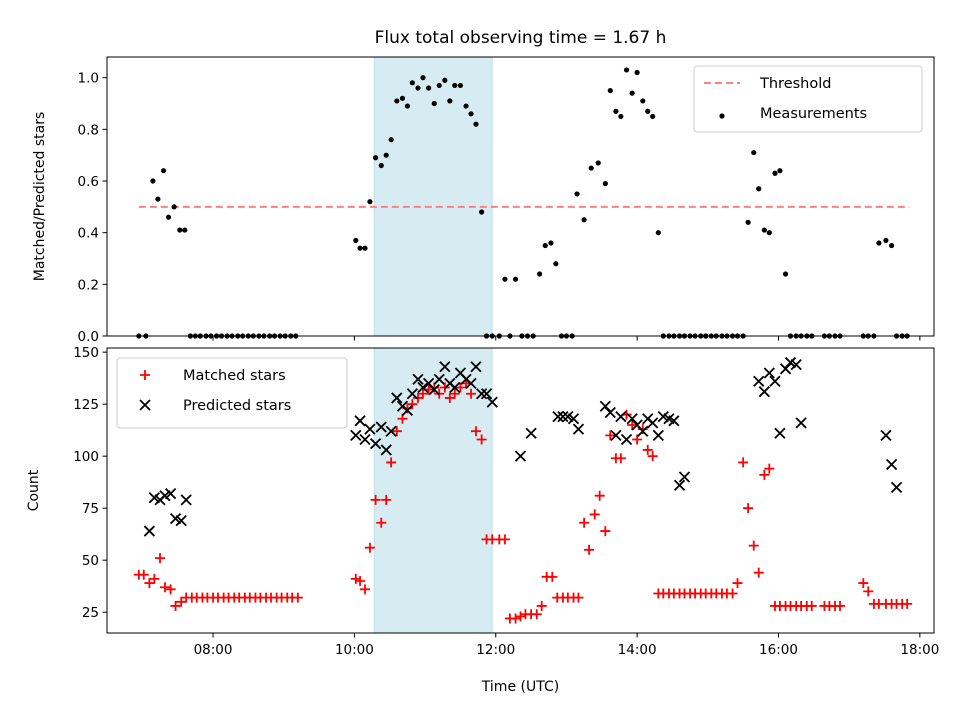 The image size is (960, 724). Describe the element at coordinates (145, 375) in the screenshot. I see `legend-swatch` at that location.